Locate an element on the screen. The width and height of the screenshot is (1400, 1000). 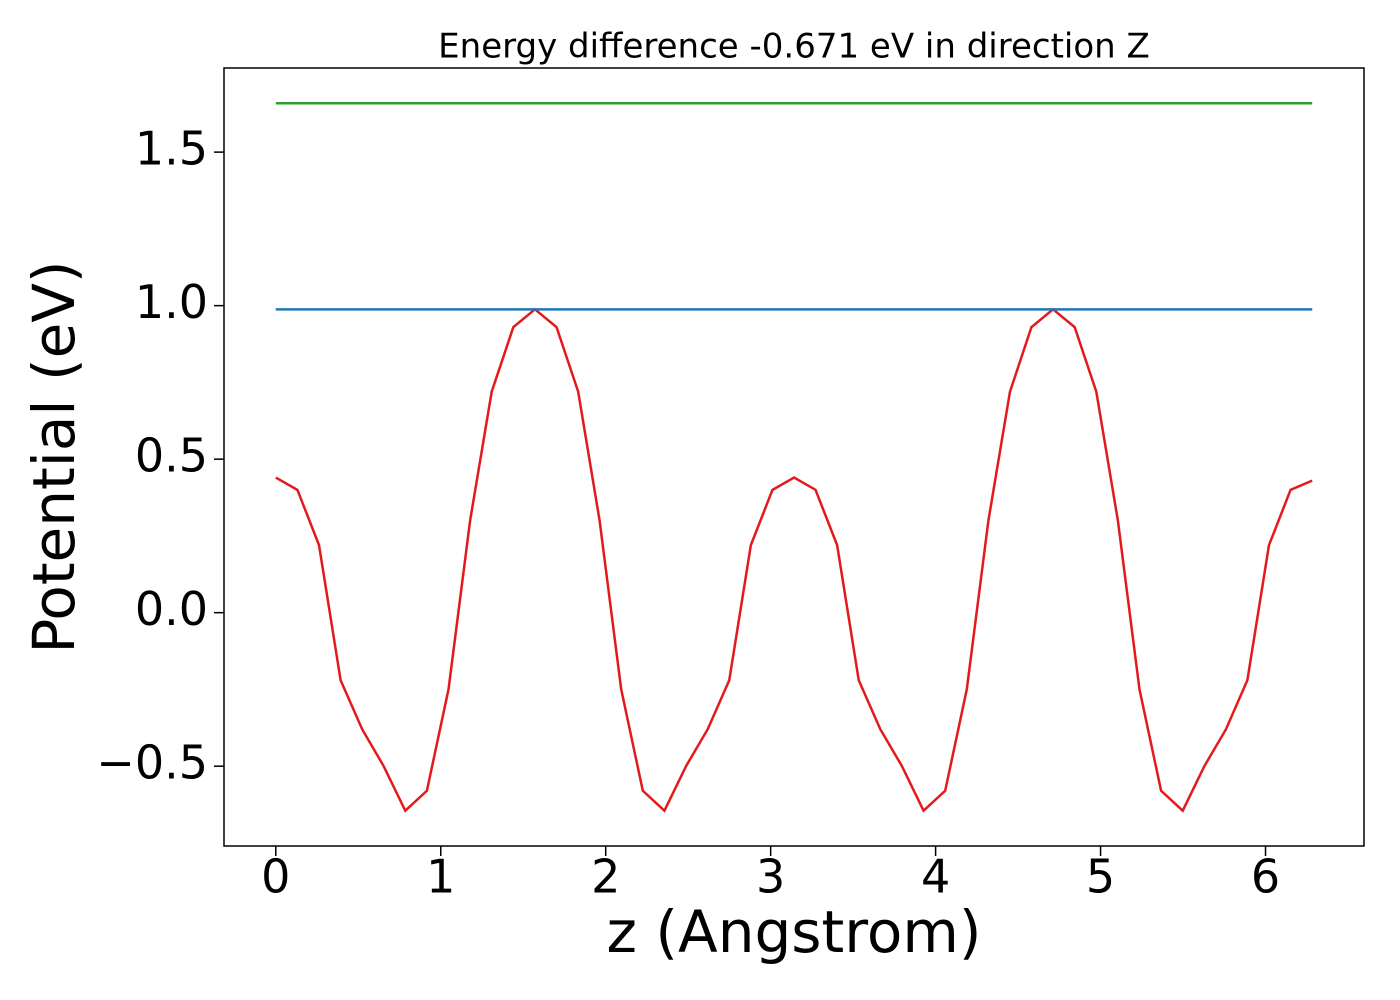
y-axis-label: Potential (eV) is located at coordinates (54, 456).